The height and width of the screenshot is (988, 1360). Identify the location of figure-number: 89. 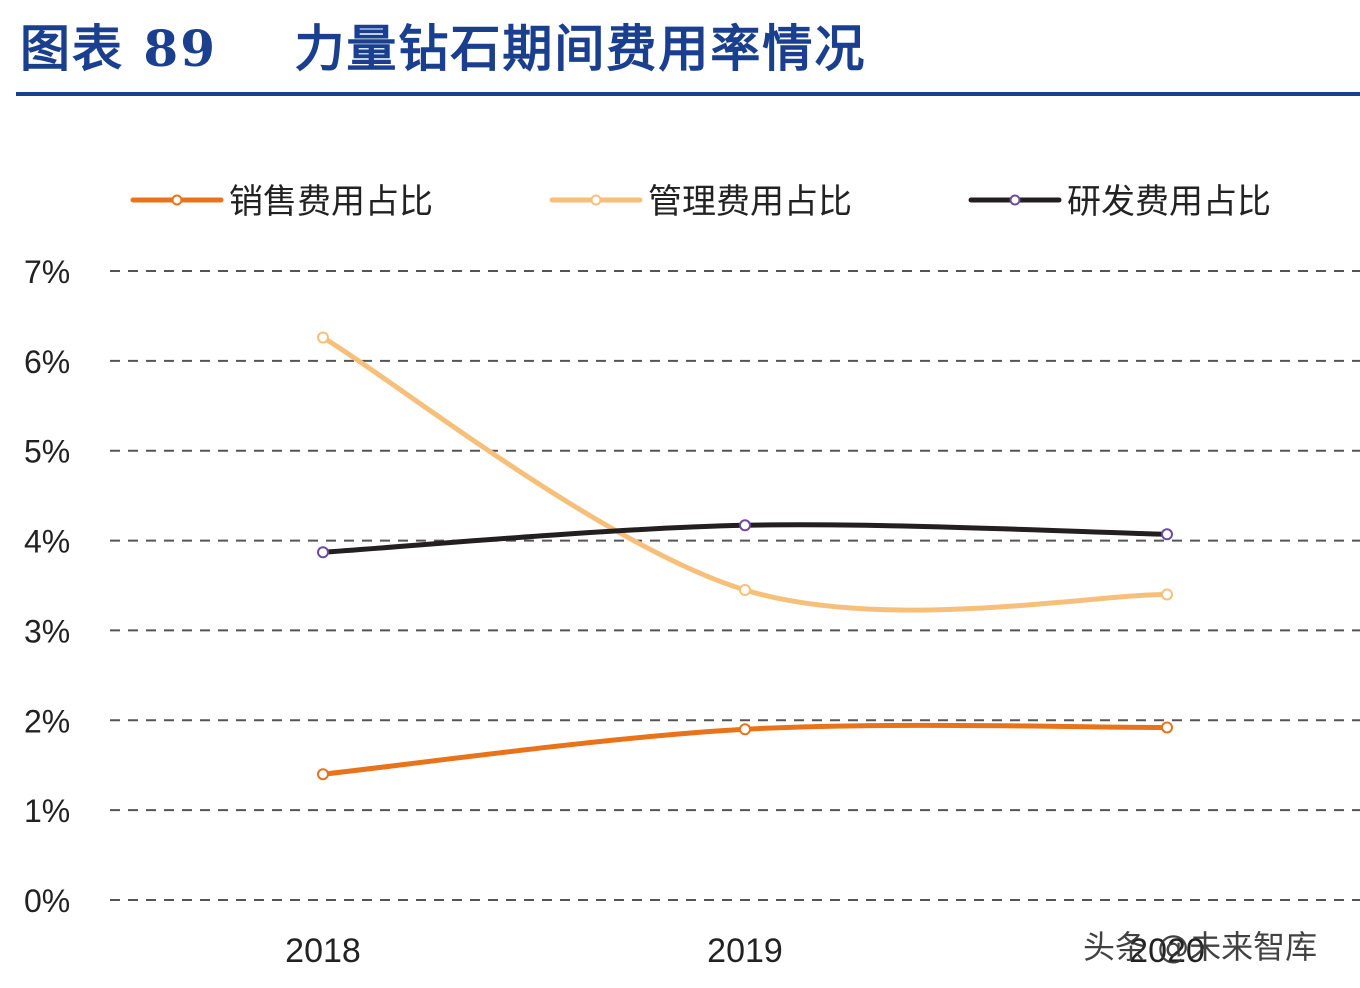
(180, 48).